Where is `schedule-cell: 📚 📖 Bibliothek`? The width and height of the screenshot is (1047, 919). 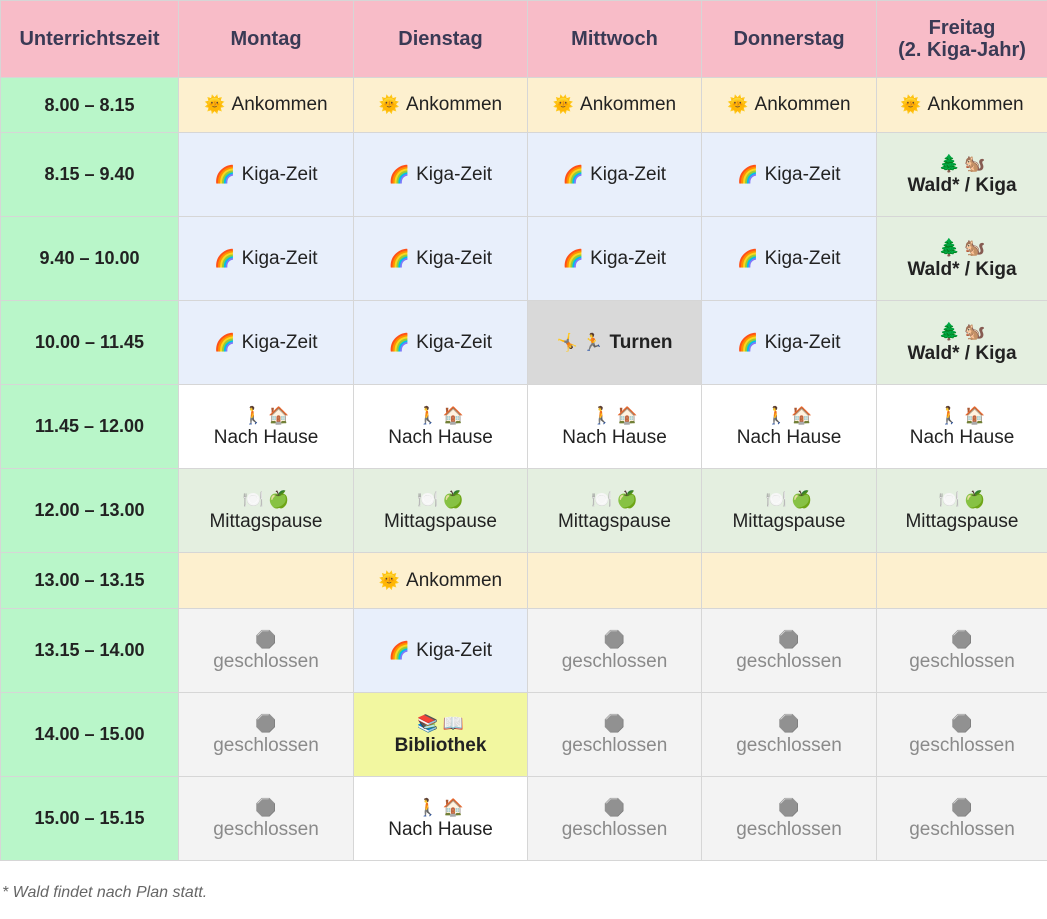
schedule-cell: 📚 📖 Bibliothek is located at coordinates (440, 734).